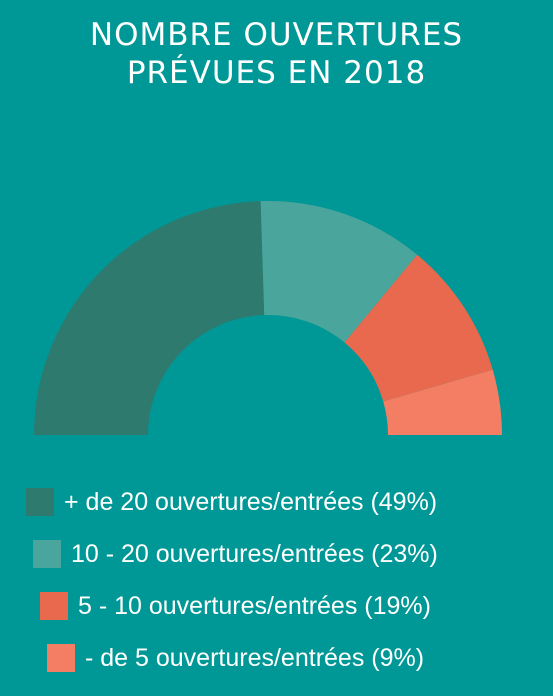  Describe the element at coordinates (255, 658) in the screenshot. I see `legend-label-under-5: - de 5 ouvertures/entrées (9%)` at that location.